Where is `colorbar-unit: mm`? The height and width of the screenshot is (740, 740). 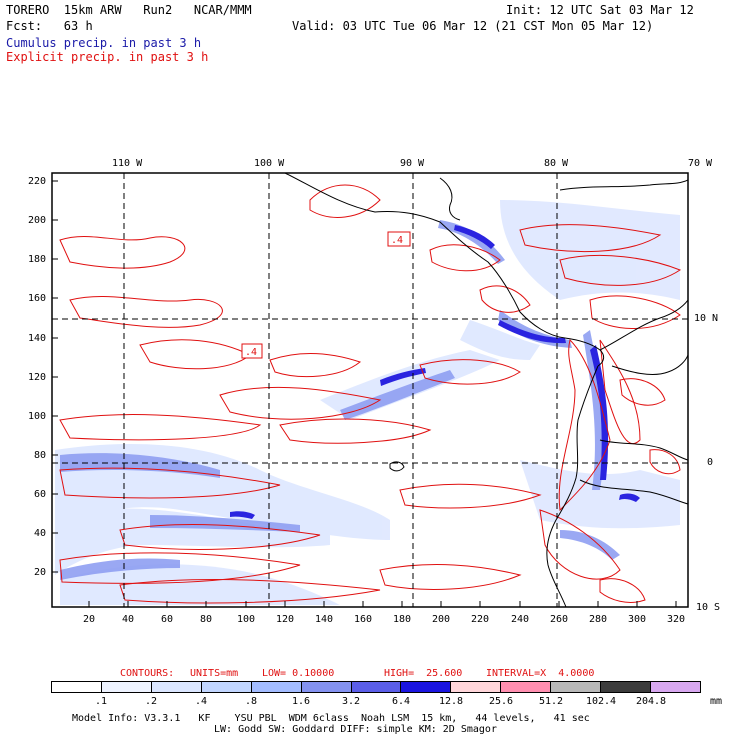
colorbar-unit: mm is located at coordinates (716, 701).